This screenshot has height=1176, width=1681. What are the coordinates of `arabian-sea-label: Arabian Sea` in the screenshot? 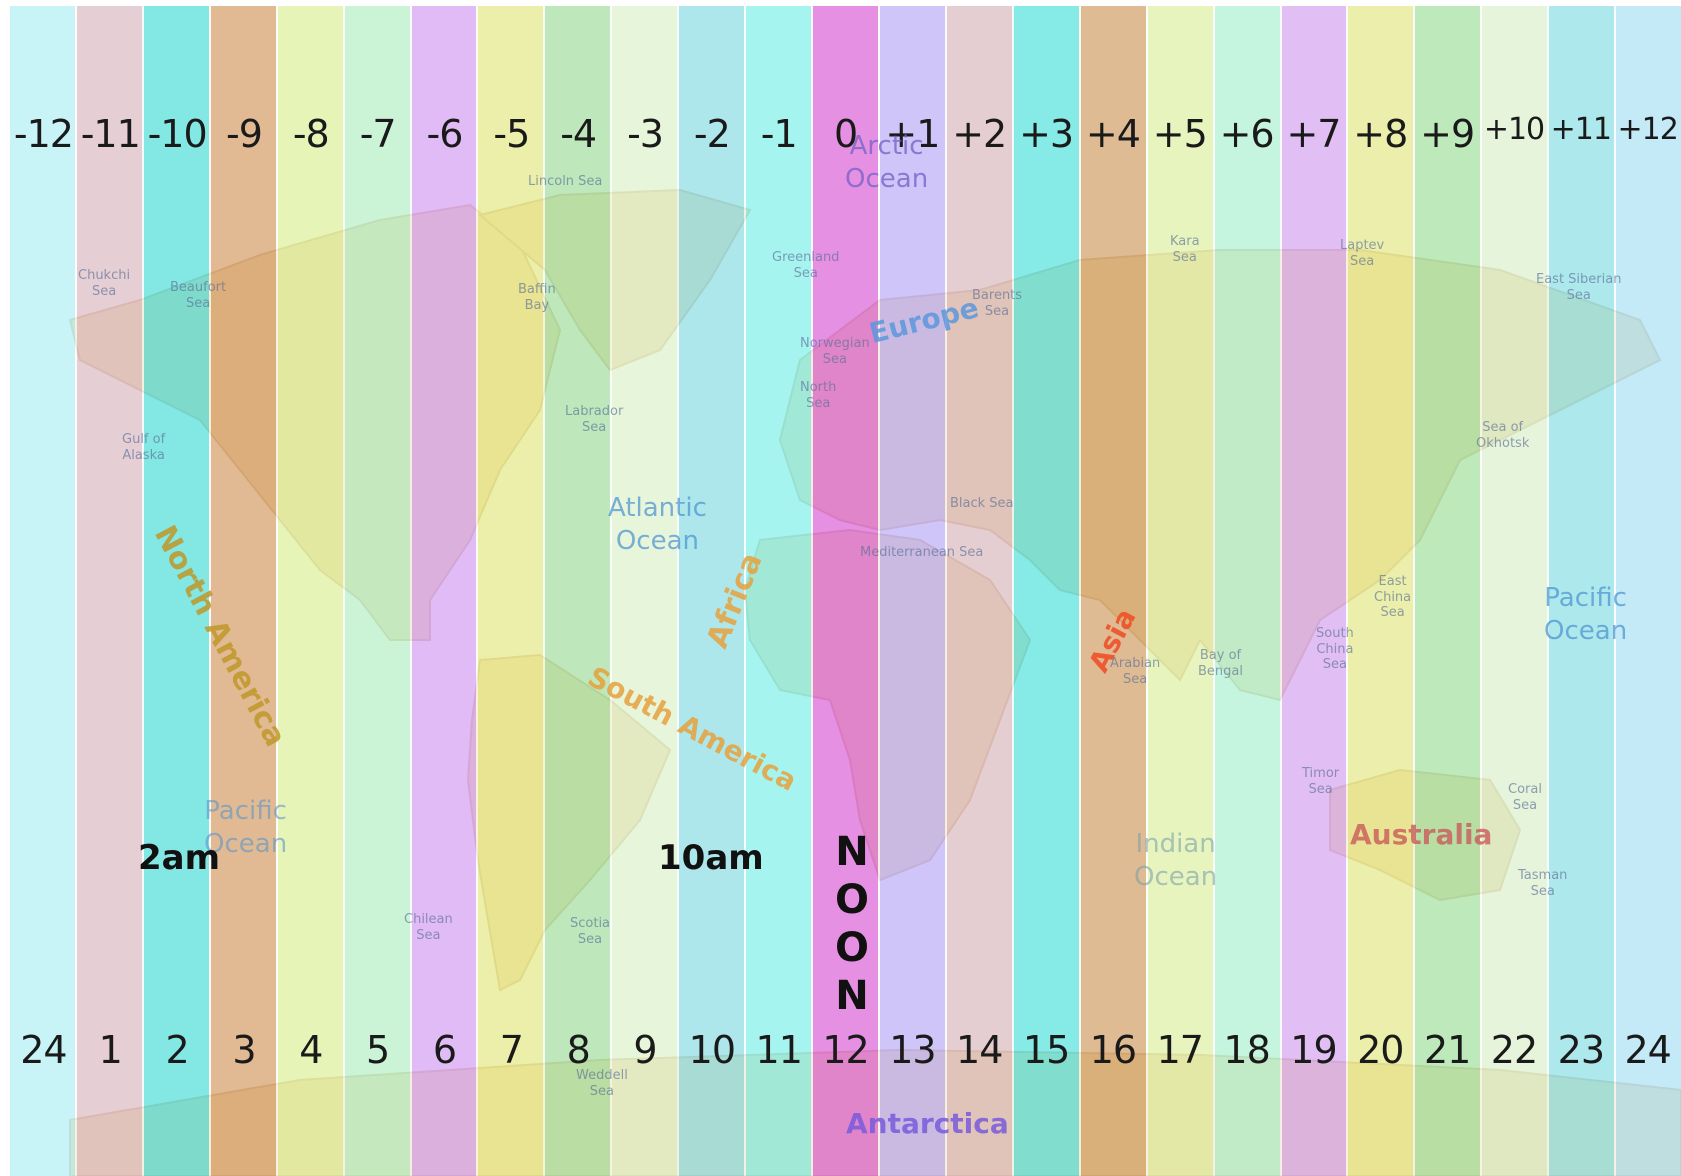 It's located at (1135, 671).